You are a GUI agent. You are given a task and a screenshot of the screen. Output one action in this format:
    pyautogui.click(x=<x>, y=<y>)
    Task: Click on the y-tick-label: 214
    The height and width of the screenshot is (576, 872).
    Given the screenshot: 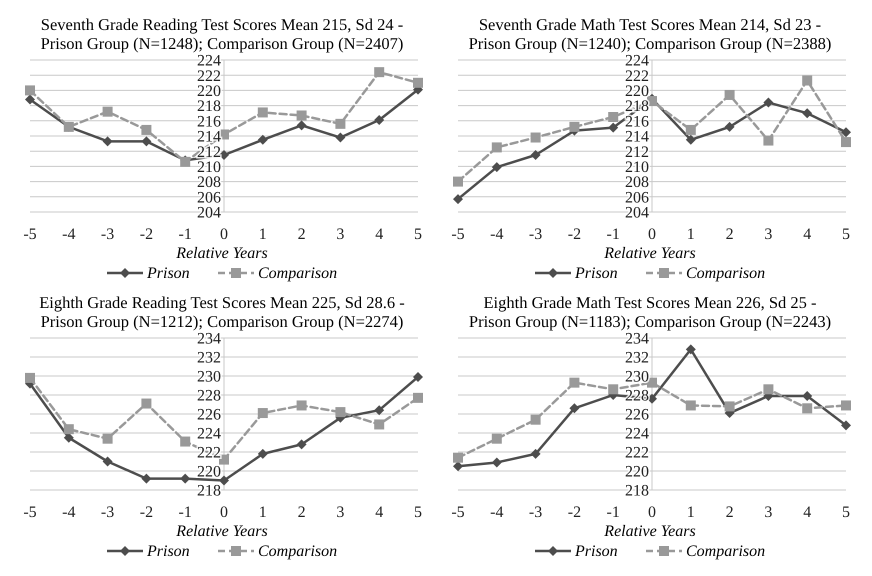 What is the action you would take?
    pyautogui.click(x=637, y=137)
    